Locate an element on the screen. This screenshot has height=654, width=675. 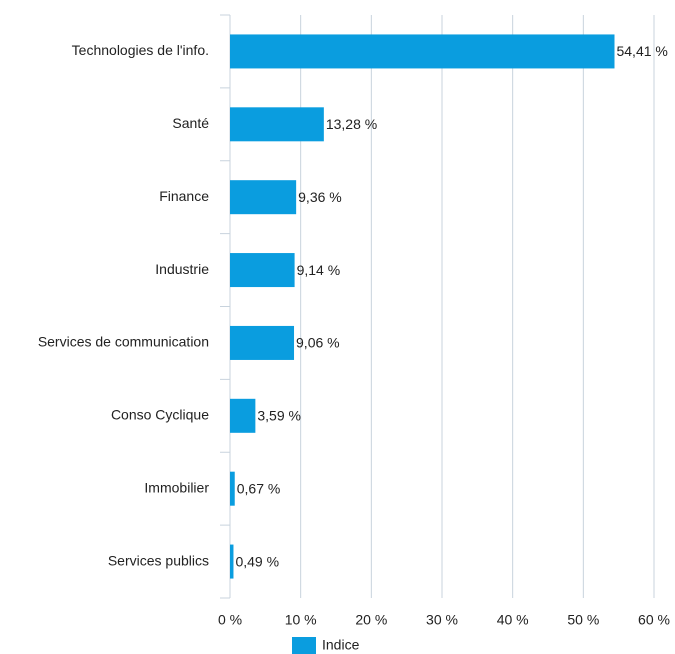
x-tick-label: 60 % is located at coordinates (654, 620).